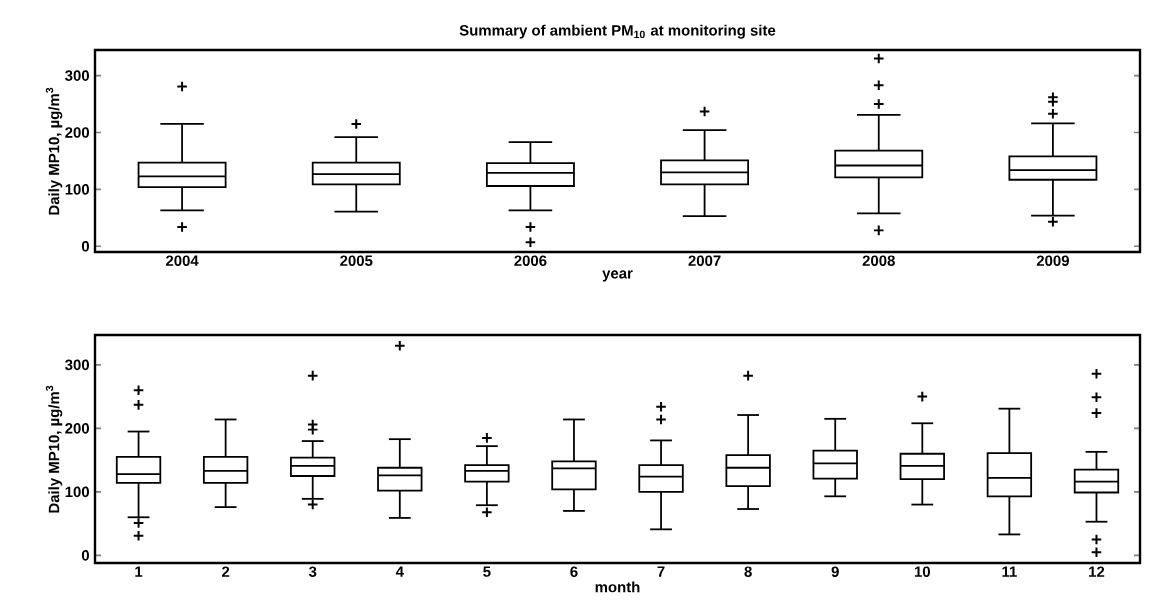 This screenshot has width=1151, height=600. I want to click on x-tick-label: 11, so click(1009, 571).